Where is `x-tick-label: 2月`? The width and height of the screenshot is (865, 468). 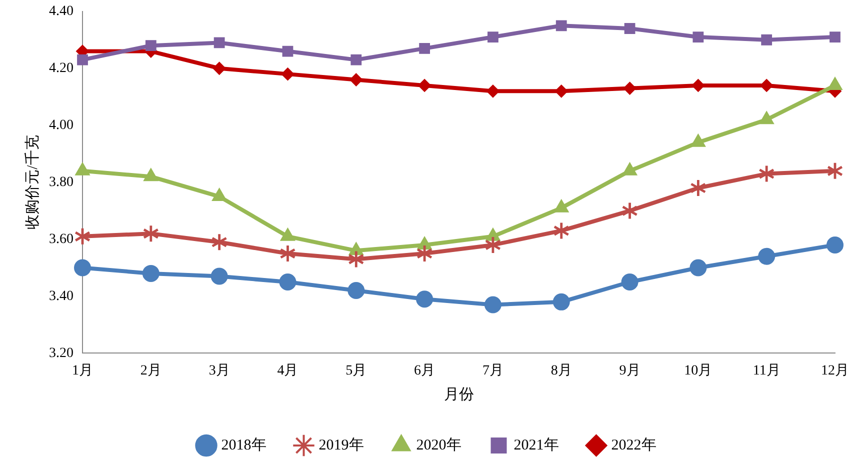
x-tick-label: 2月 is located at coordinates (151, 370).